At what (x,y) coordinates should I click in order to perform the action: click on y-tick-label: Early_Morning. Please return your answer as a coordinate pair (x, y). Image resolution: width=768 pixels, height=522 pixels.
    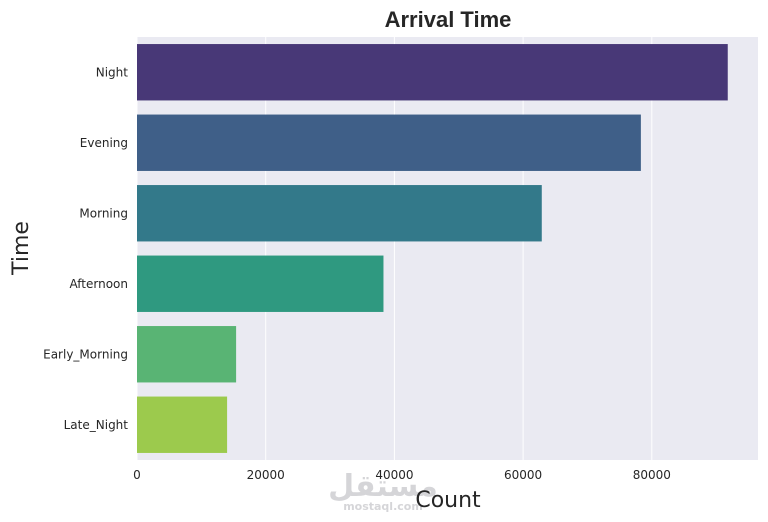
    Looking at the image, I should click on (85, 354).